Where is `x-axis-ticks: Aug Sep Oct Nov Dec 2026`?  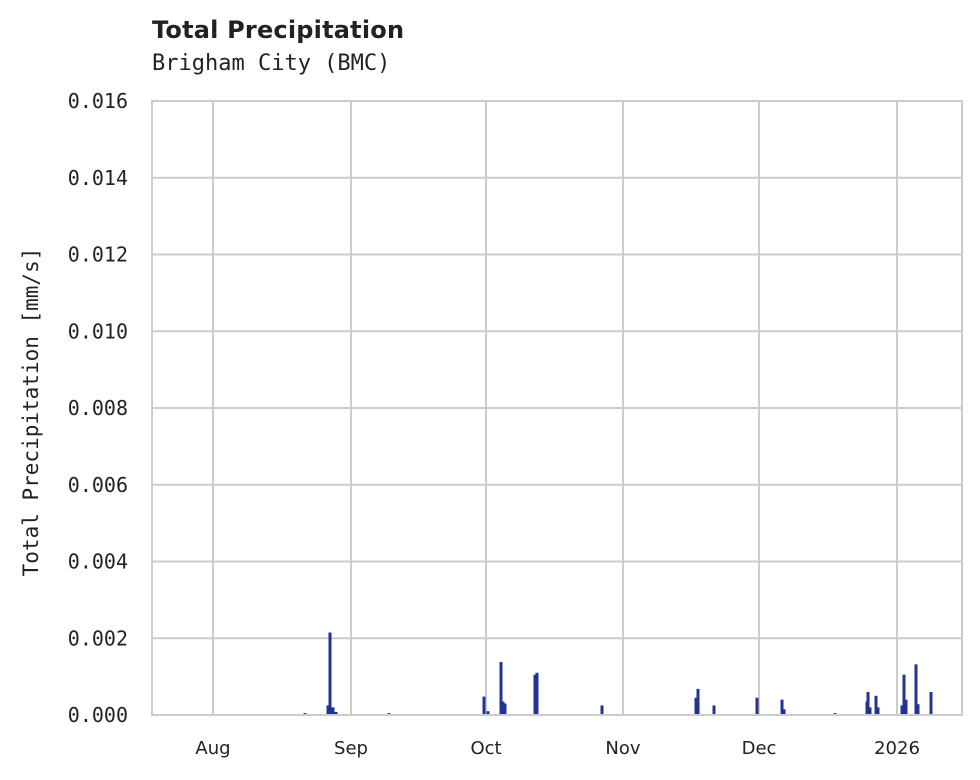 x-axis-ticks: Aug Sep Oct Nov Dec 2026 is located at coordinates (557, 748).